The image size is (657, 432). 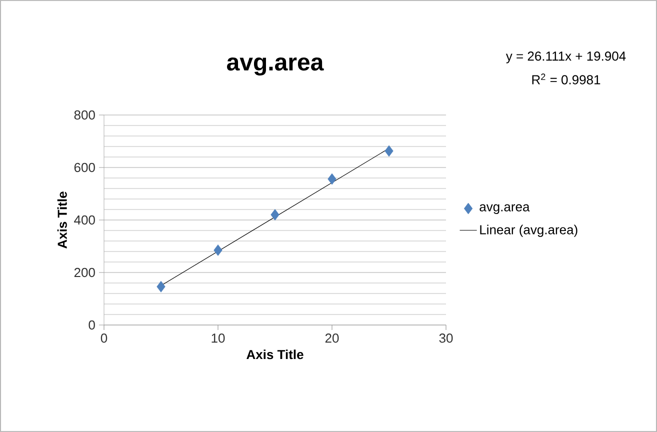 What do you see at coordinates (566, 79) in the screenshot?
I see `text: R$^{2}$ = 0.9981` at bounding box center [566, 79].